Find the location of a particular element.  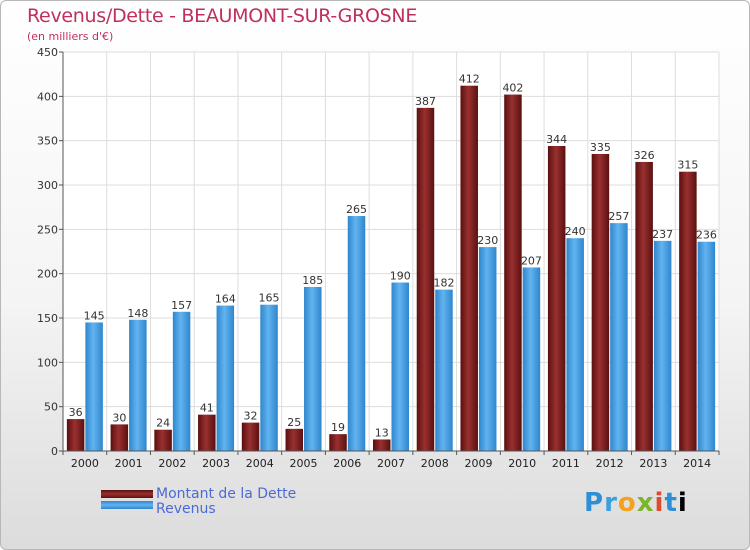

data-label-dette: 19 is located at coordinates (338, 427).